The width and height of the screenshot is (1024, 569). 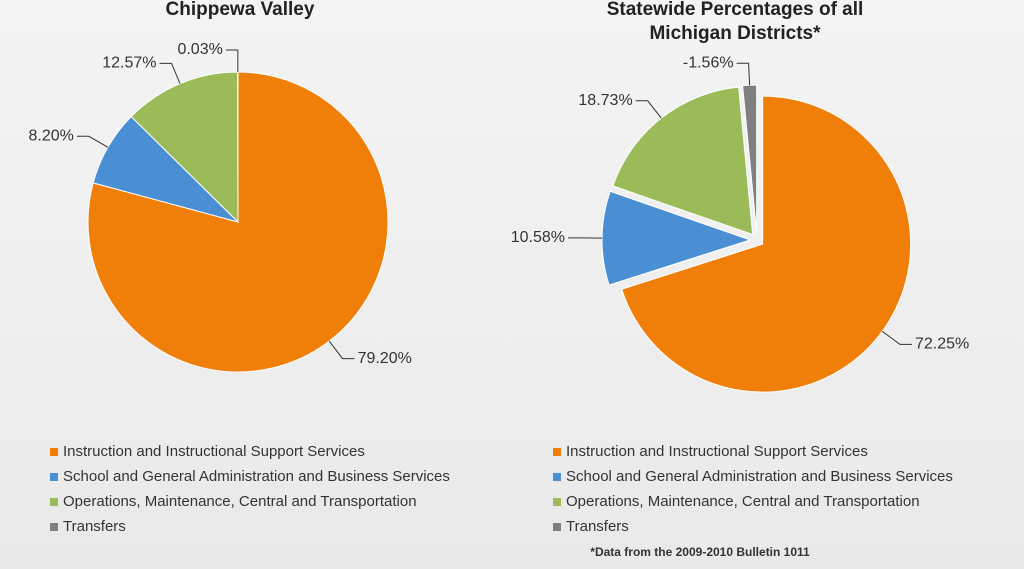 I want to click on data-label: 79.20%, so click(x=385, y=358).